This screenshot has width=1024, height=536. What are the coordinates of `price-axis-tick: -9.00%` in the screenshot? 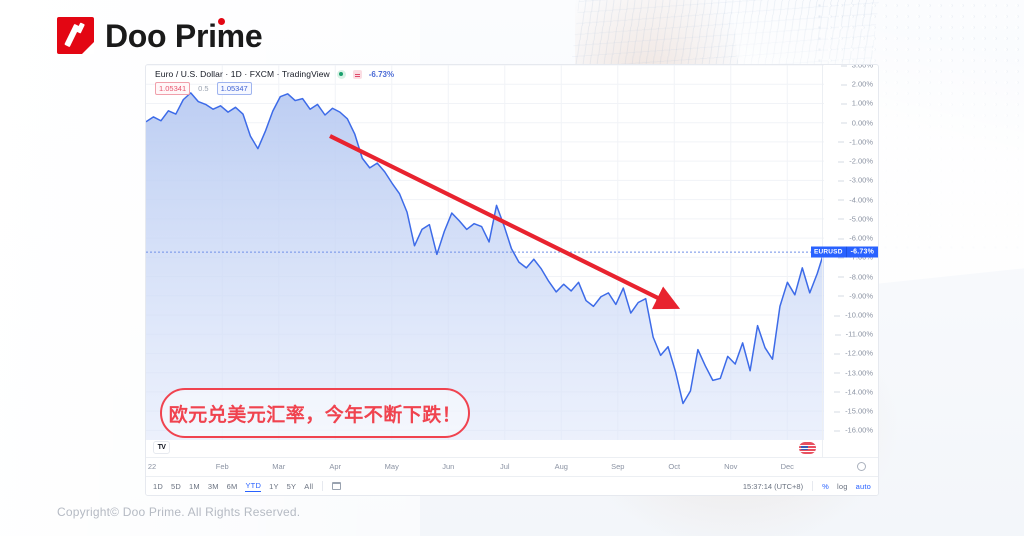 It's located at (855, 295).